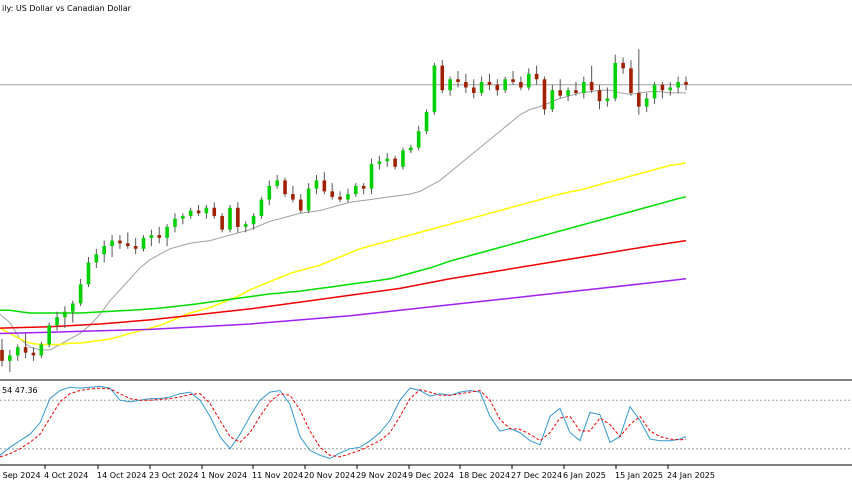 The height and width of the screenshot is (485, 852). Describe the element at coordinates (173, 475) in the screenshot. I see `x-tick-label: 23 Oct 2024` at that location.